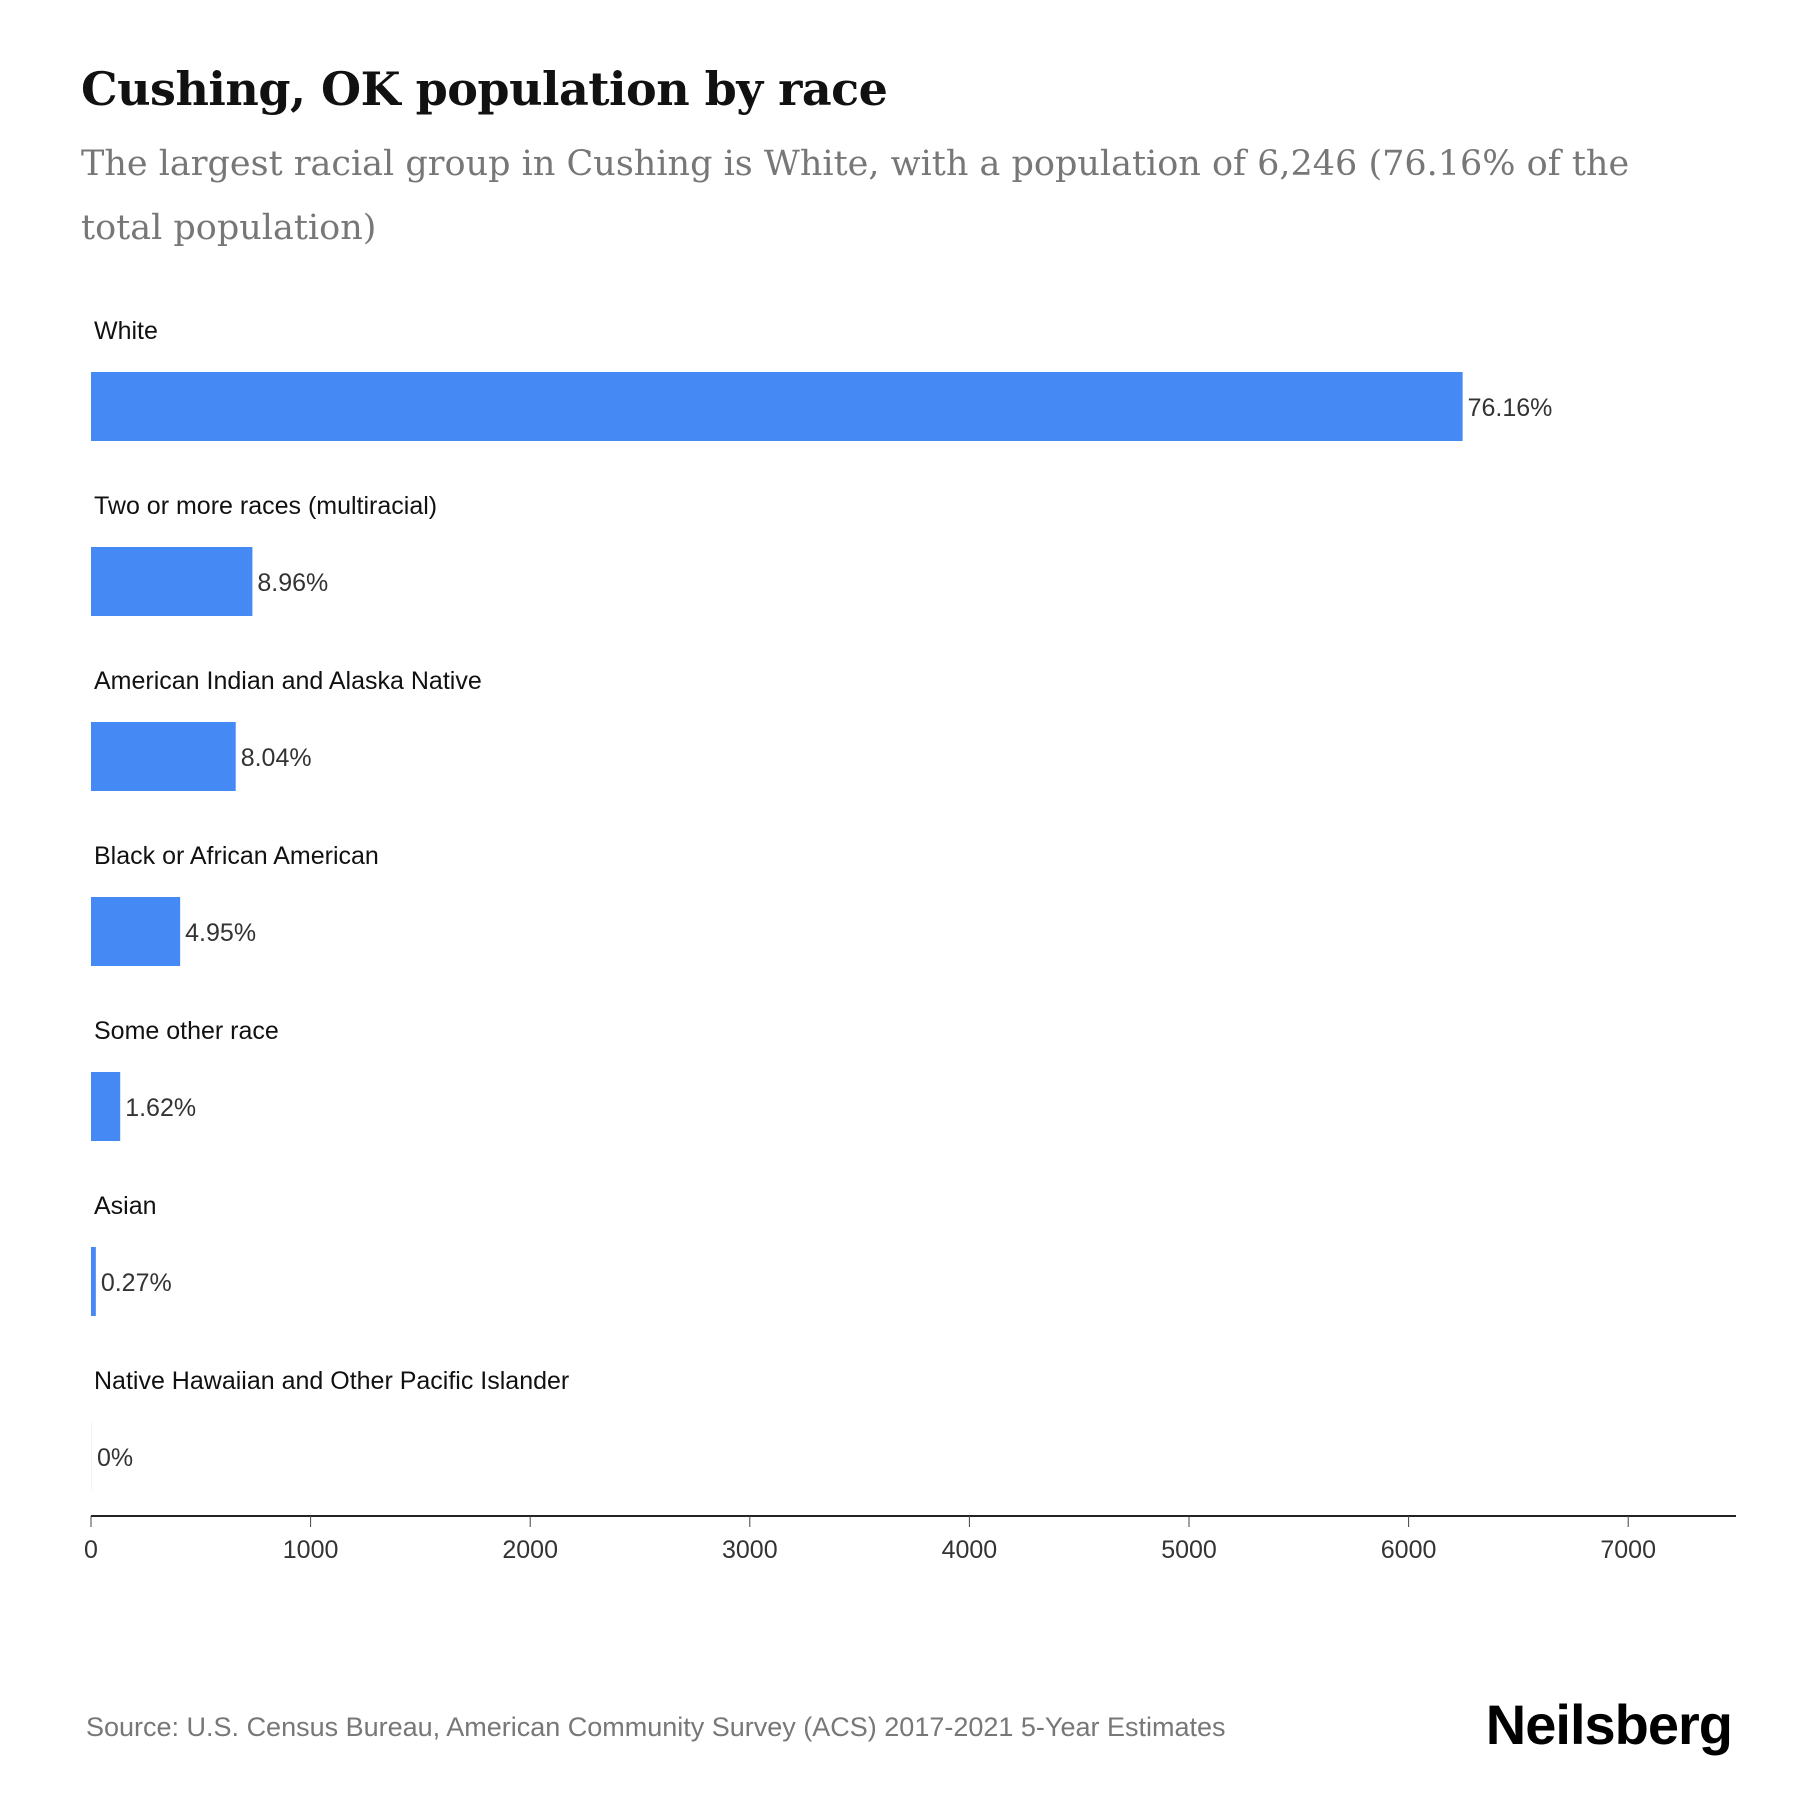  Describe the element at coordinates (136, 1283) in the screenshot. I see `value-label: 0.27%` at that location.